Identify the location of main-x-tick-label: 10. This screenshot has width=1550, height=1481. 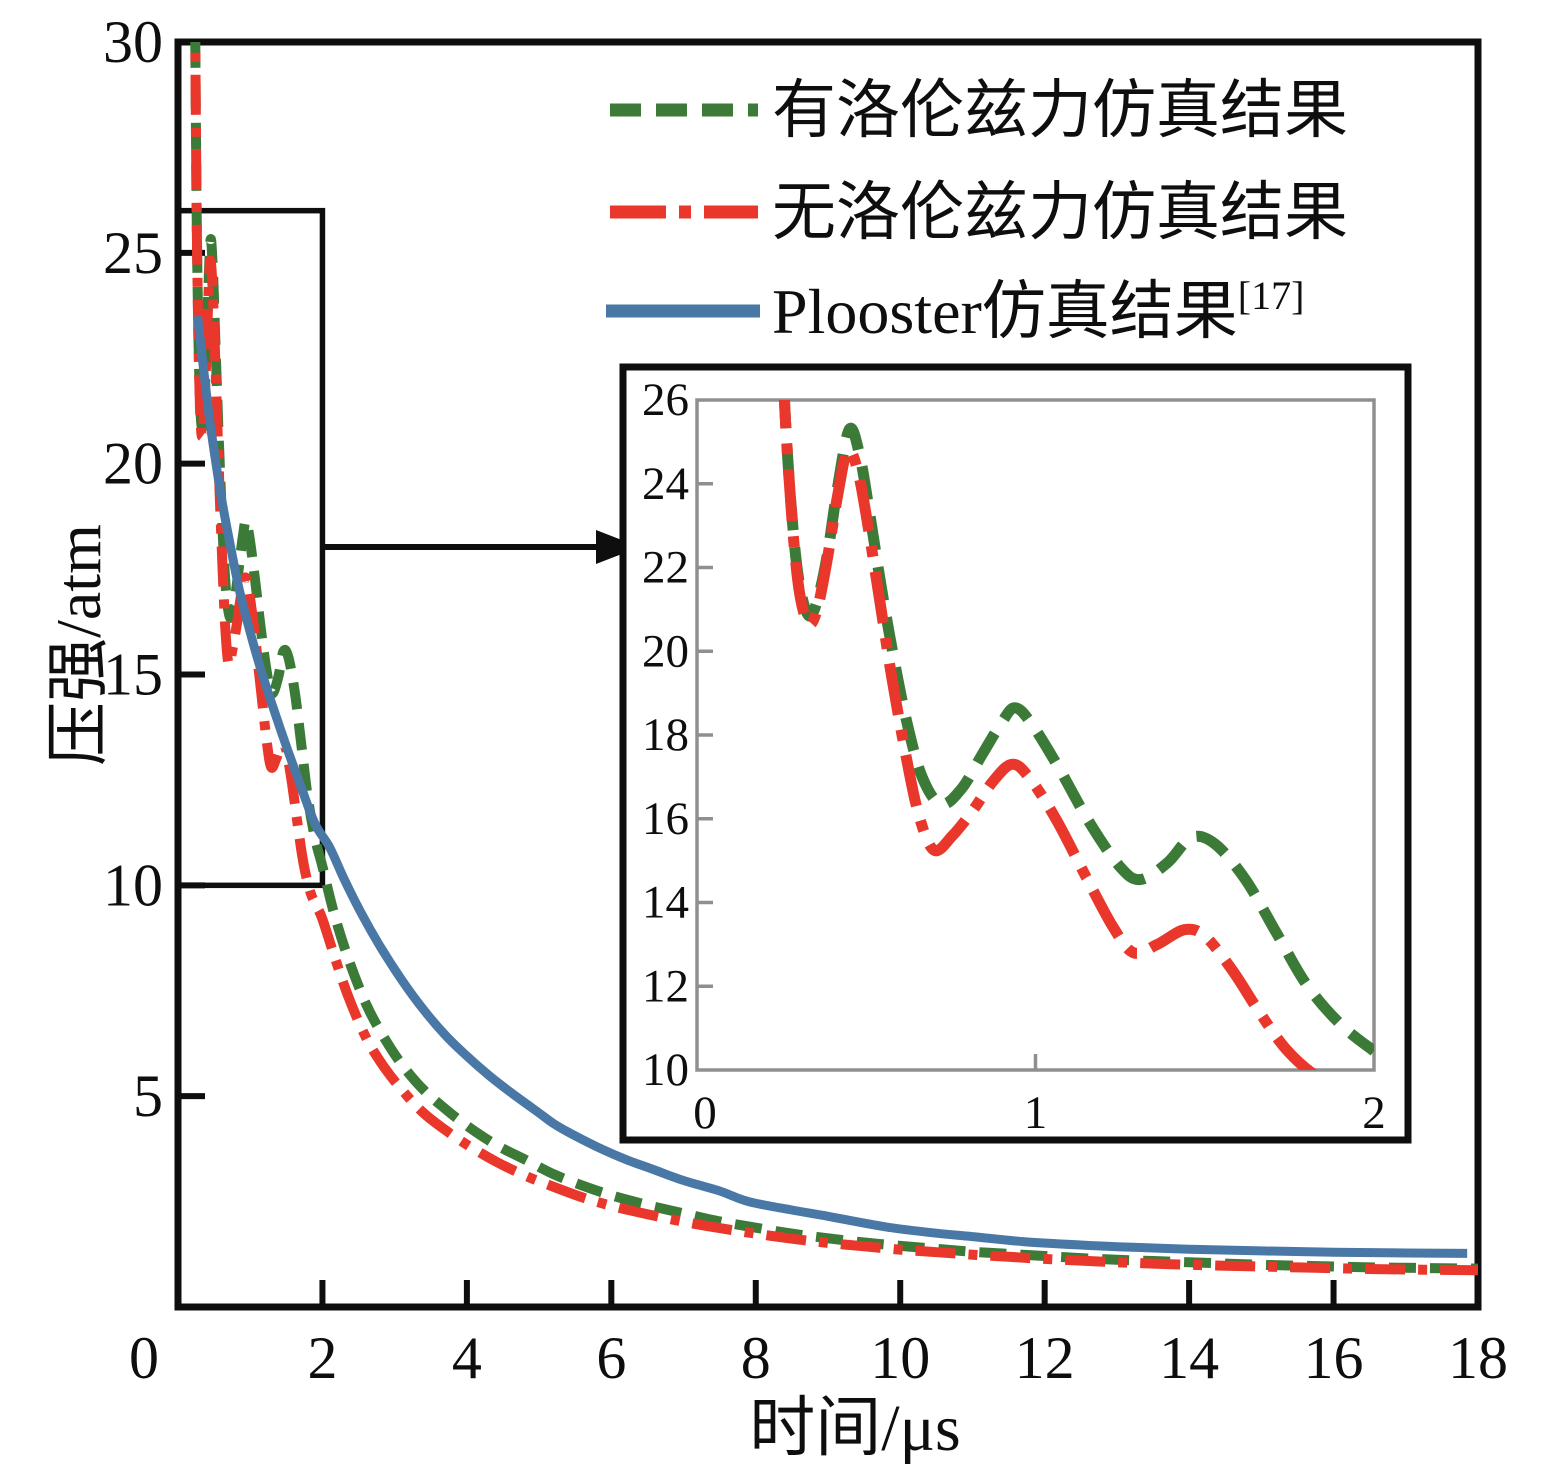
(900, 1358).